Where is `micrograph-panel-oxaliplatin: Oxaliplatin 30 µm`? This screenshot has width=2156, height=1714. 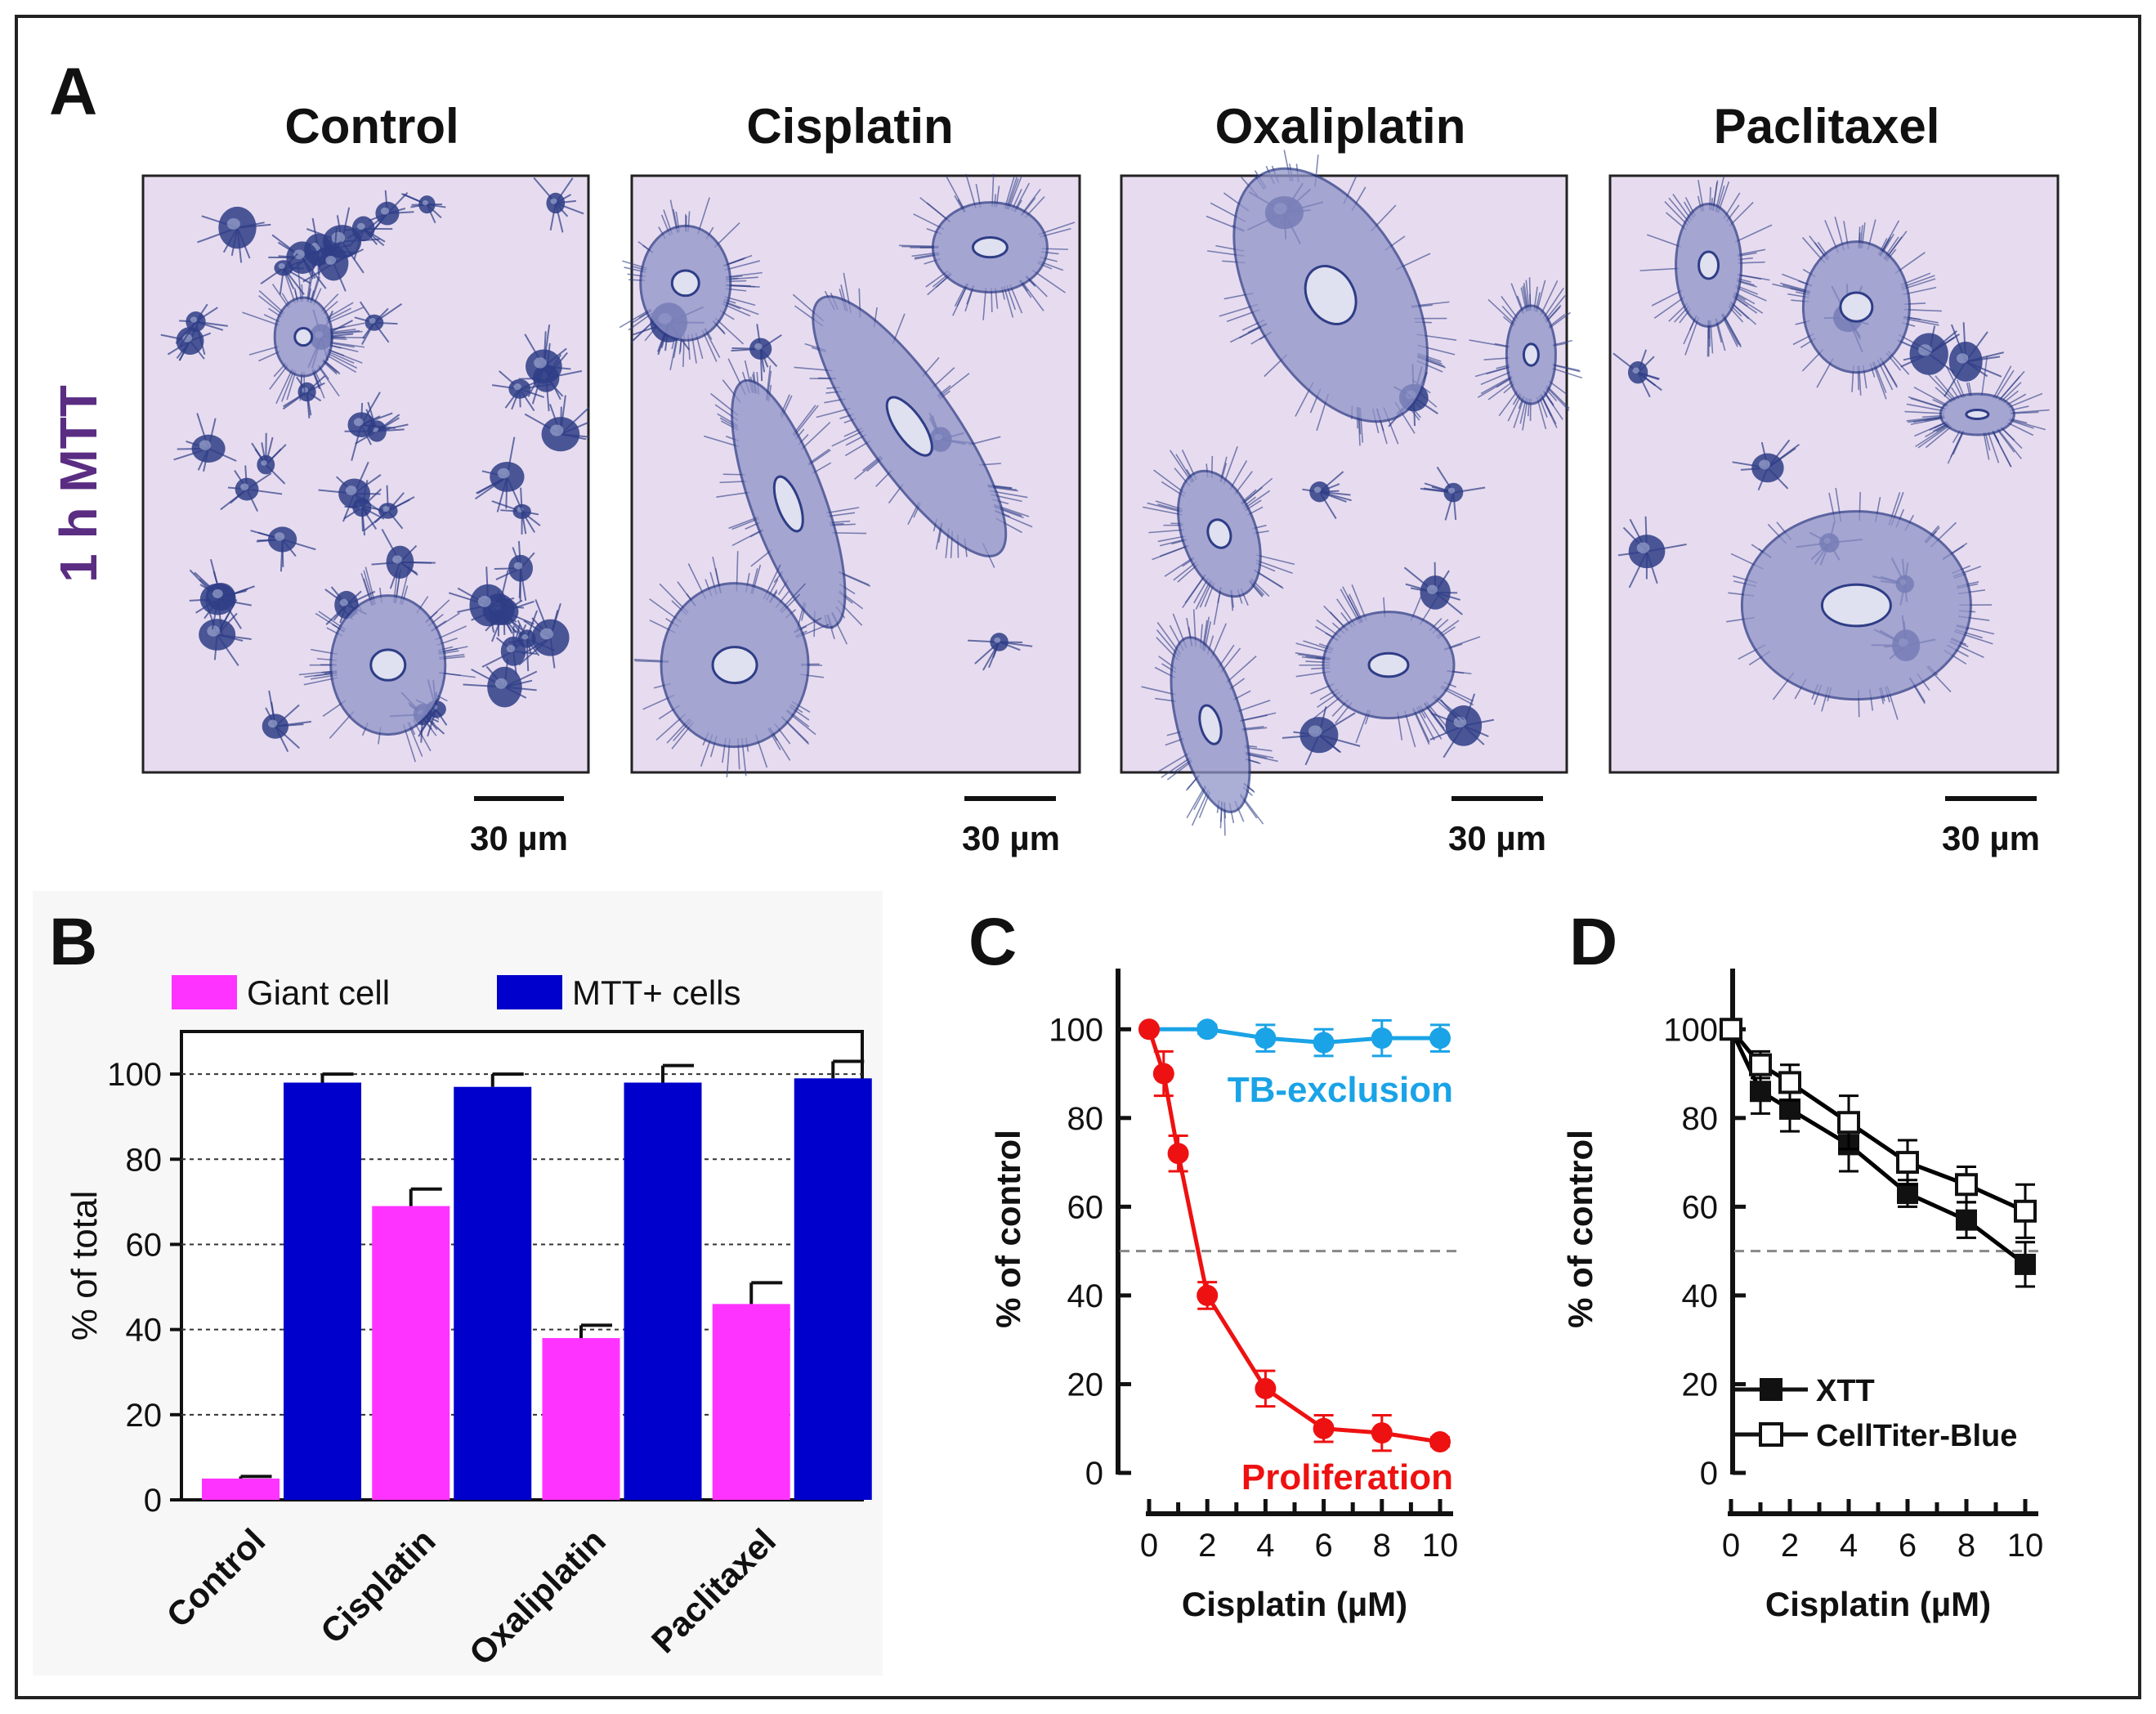 micrograph-panel-oxaliplatin: Oxaliplatin 30 µm is located at coordinates (1351, 478).